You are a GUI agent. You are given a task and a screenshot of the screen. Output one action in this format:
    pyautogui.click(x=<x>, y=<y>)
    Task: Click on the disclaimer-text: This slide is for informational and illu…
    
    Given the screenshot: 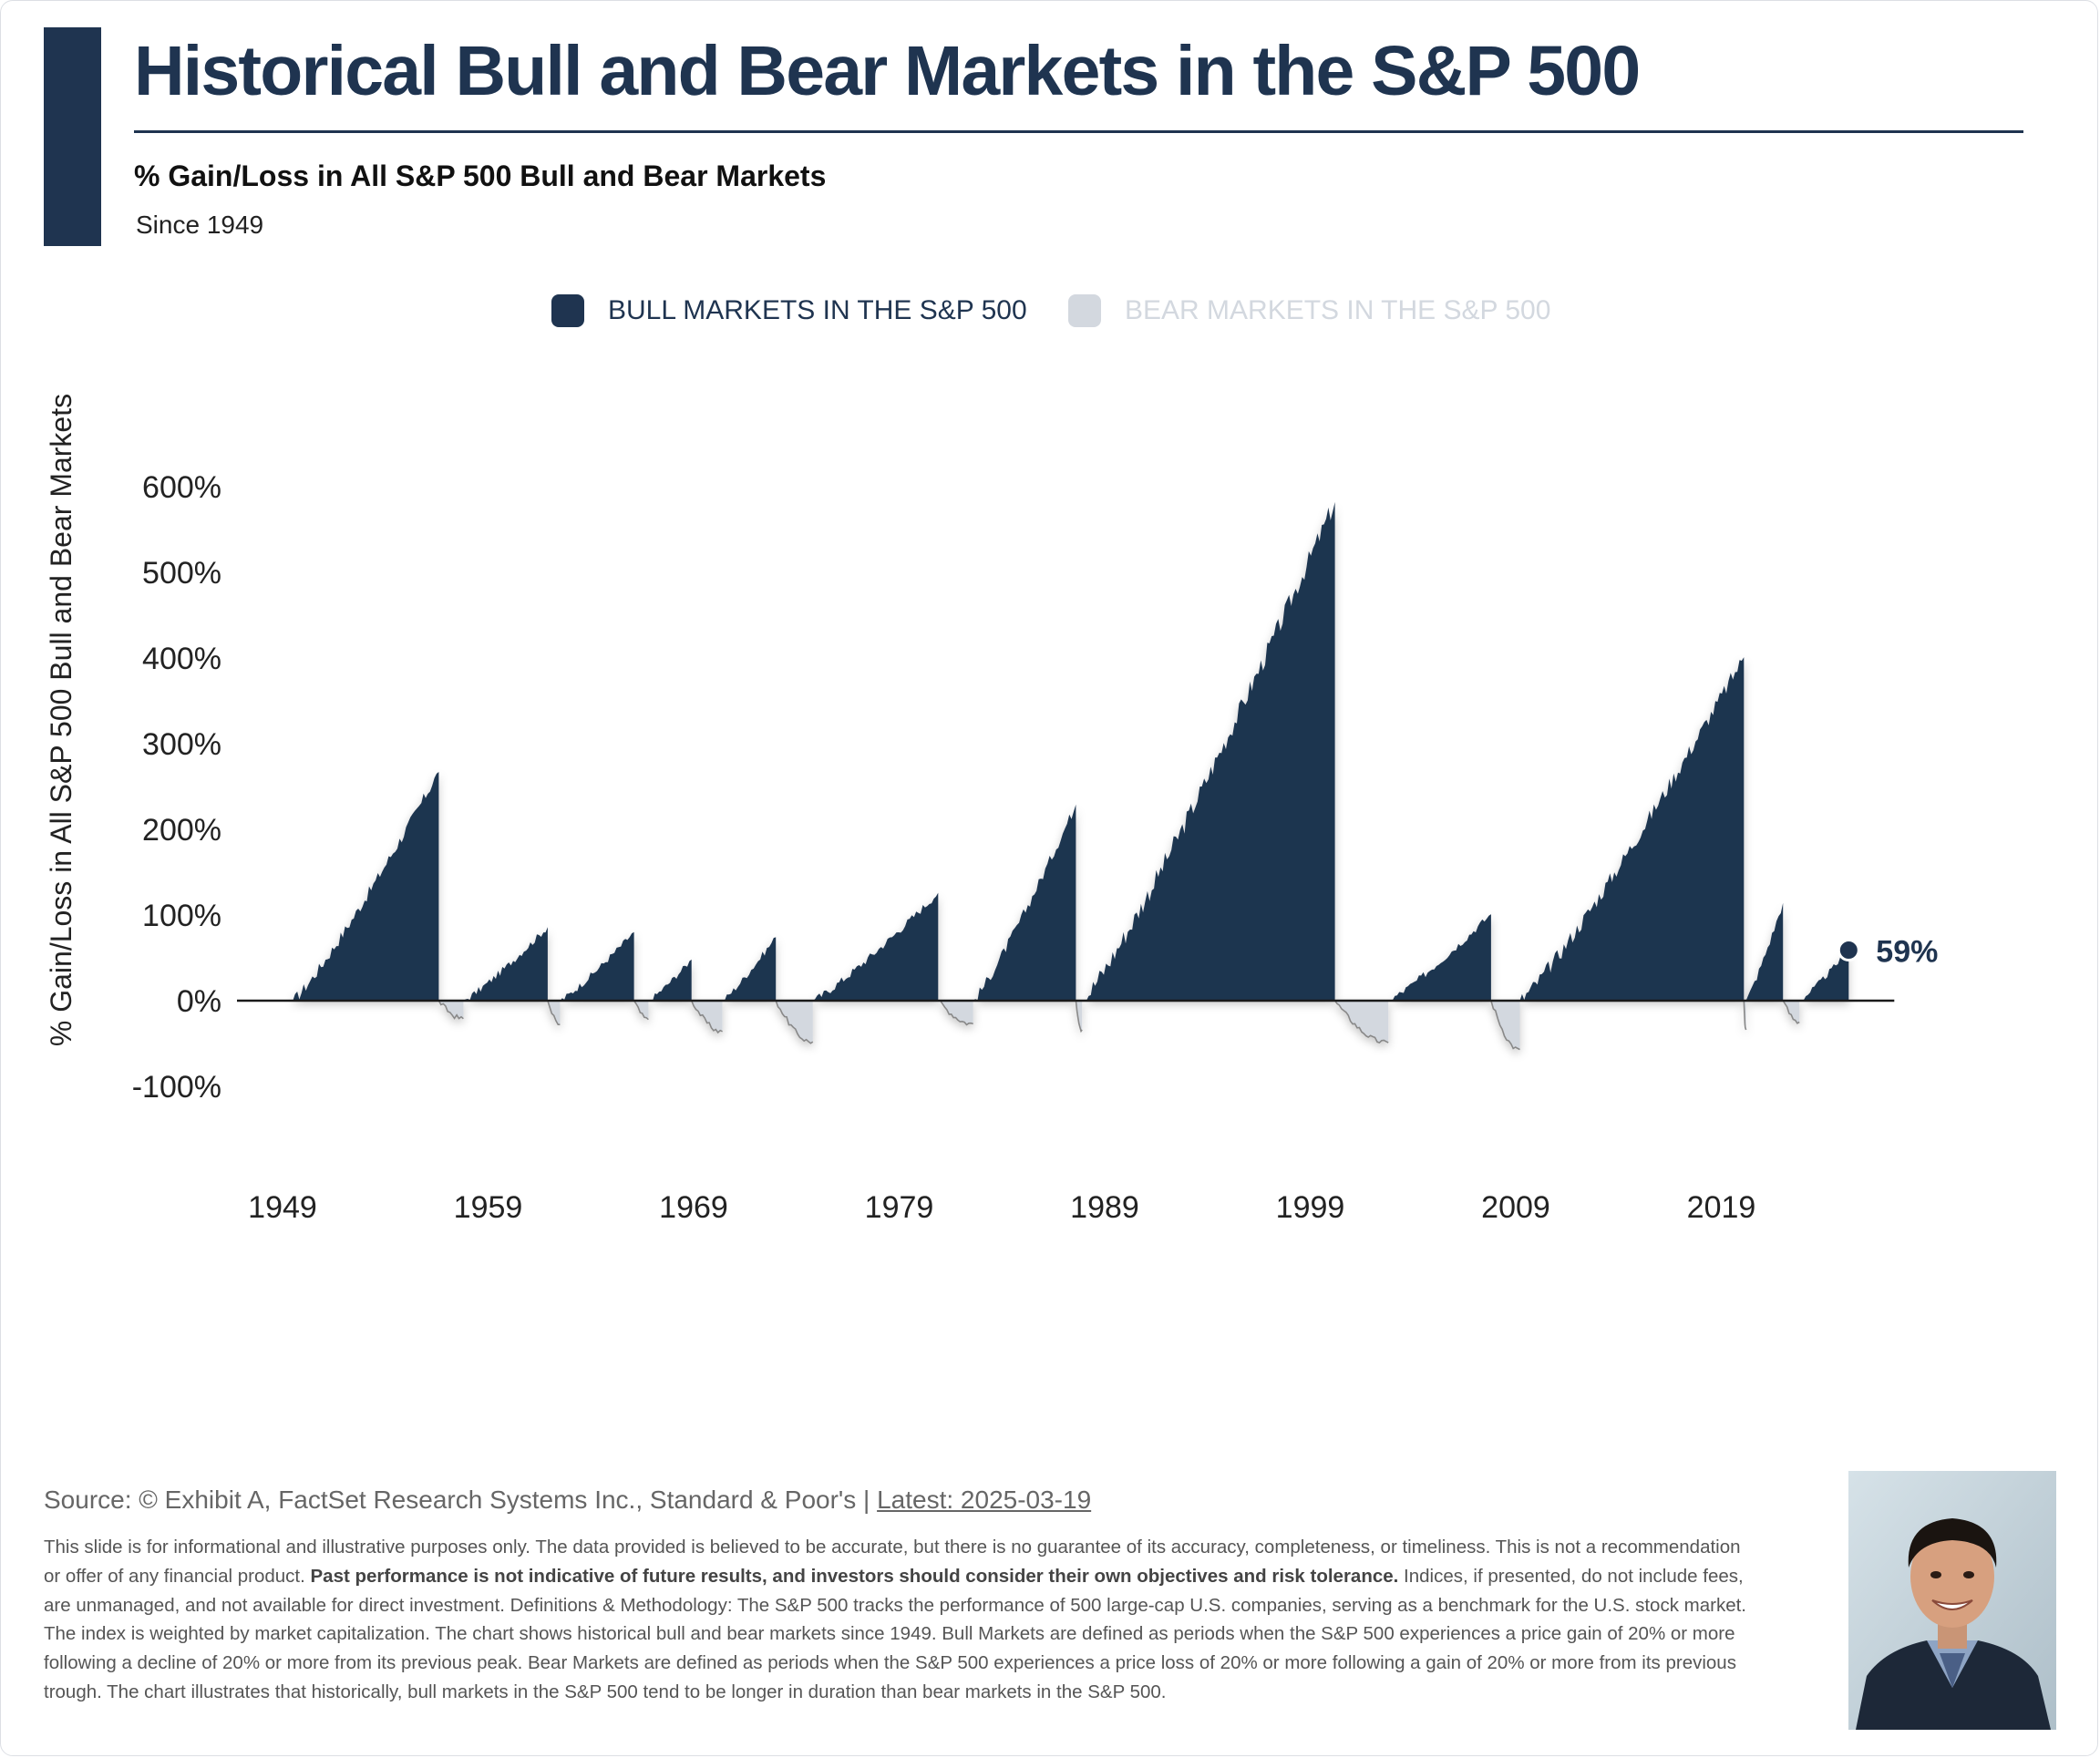 What is the action you would take?
    pyautogui.click(x=901, y=1620)
    